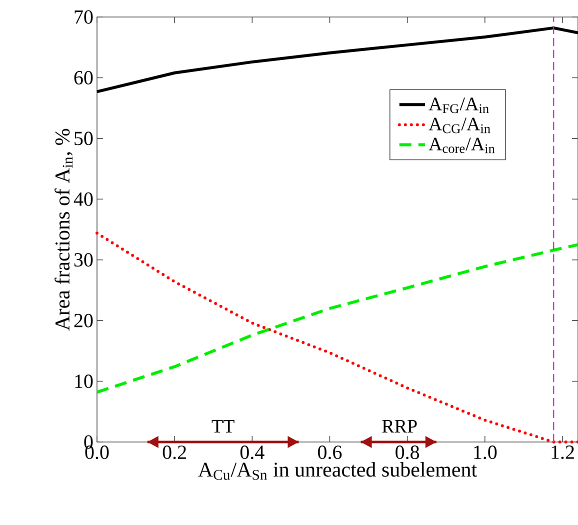  I want to click on x-tick-label: 1.0, so click(485, 453).